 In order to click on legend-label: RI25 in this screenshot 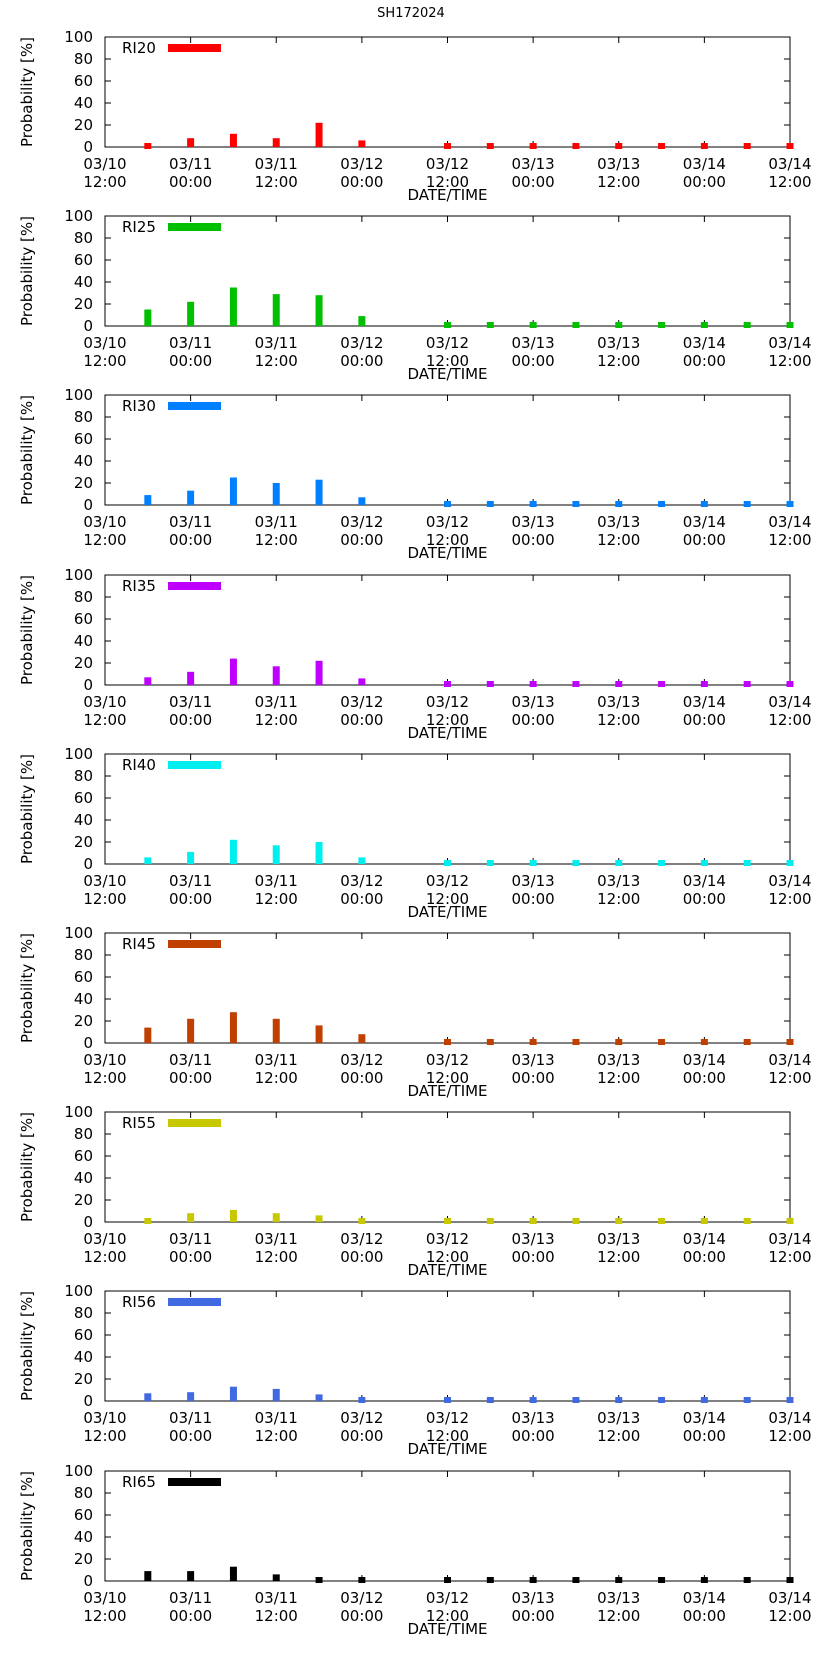, I will do `click(139, 227)`.